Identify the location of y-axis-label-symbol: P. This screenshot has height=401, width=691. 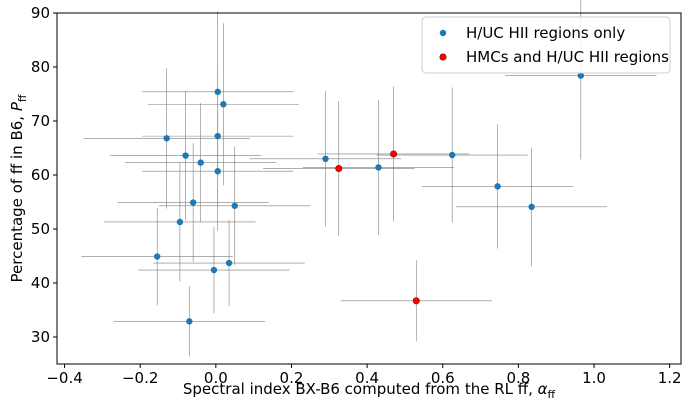
(17, 106).